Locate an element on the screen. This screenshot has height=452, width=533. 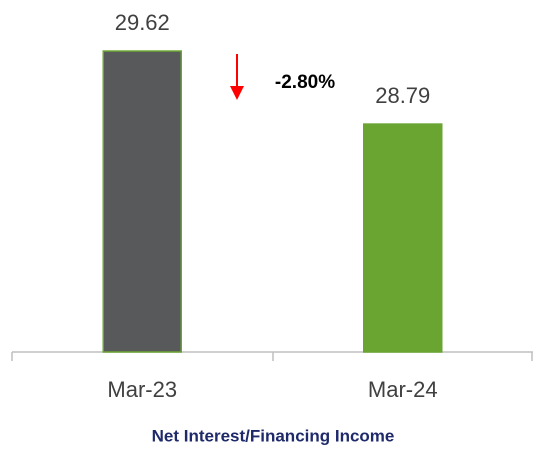
x-tick-label: Mar-23 is located at coordinates (142, 389).